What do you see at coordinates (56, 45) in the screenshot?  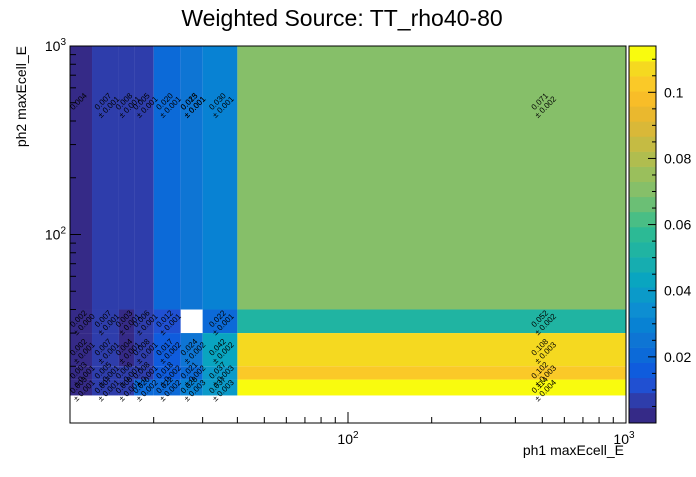 I see `y-tick-label: 103` at bounding box center [56, 45].